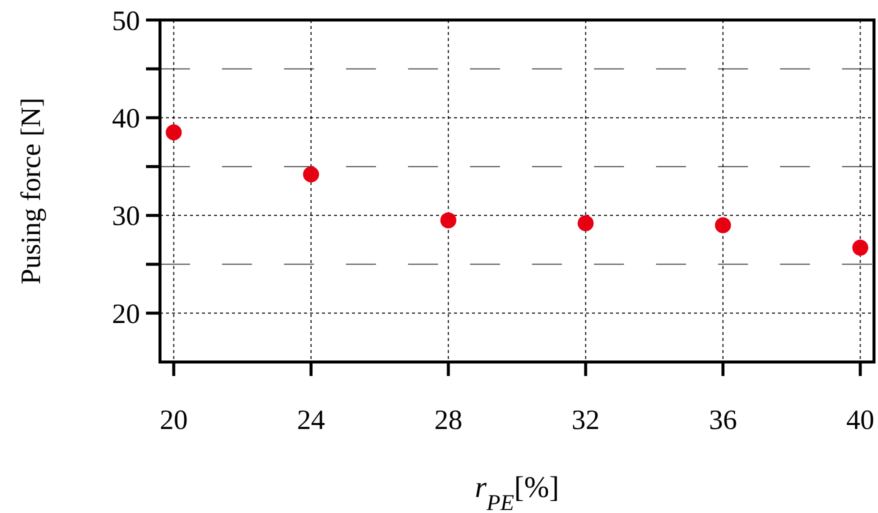  Describe the element at coordinates (126, 21) in the screenshot. I see `y-tick-label: 50` at that location.